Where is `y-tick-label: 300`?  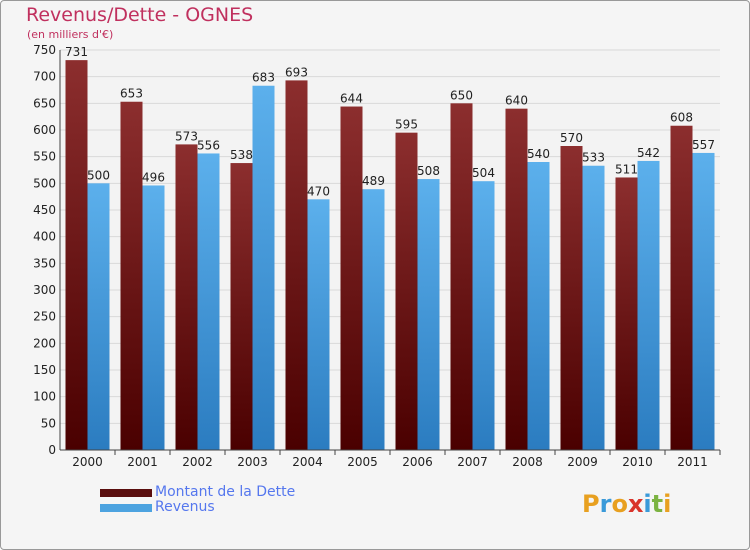
y-tick-label: 300 is located at coordinates (44, 290).